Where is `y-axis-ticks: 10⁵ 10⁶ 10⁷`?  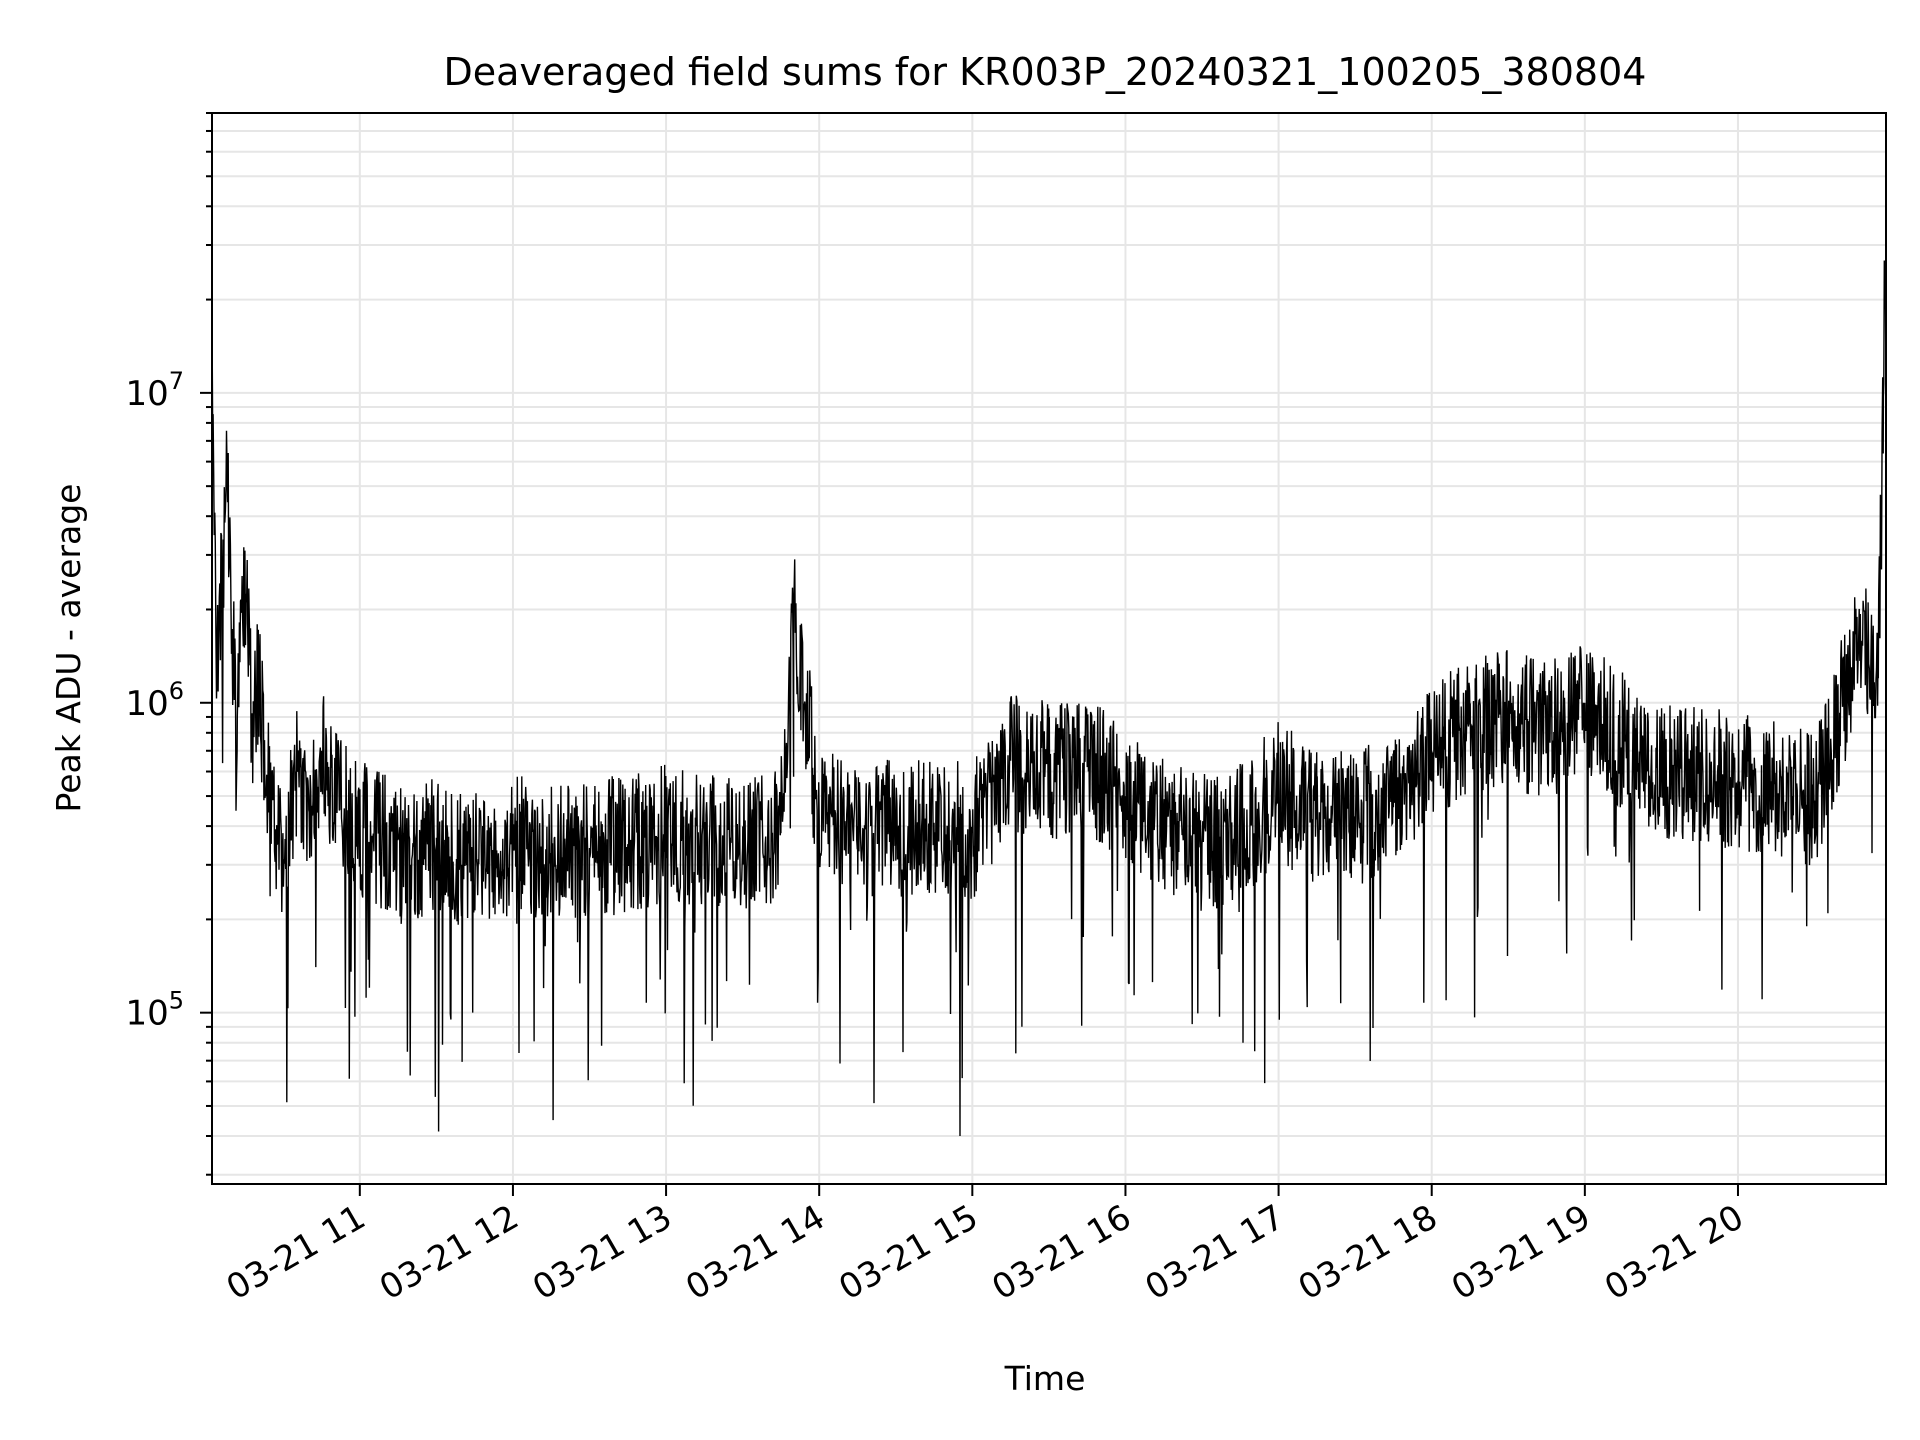 y-axis-ticks: 10⁵ 10⁶ 10⁷ is located at coordinates (168, 644).